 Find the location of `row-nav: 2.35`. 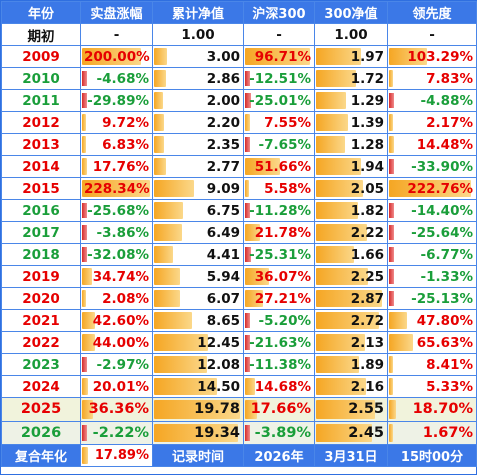

row-nav: 2.35 is located at coordinates (198, 144).